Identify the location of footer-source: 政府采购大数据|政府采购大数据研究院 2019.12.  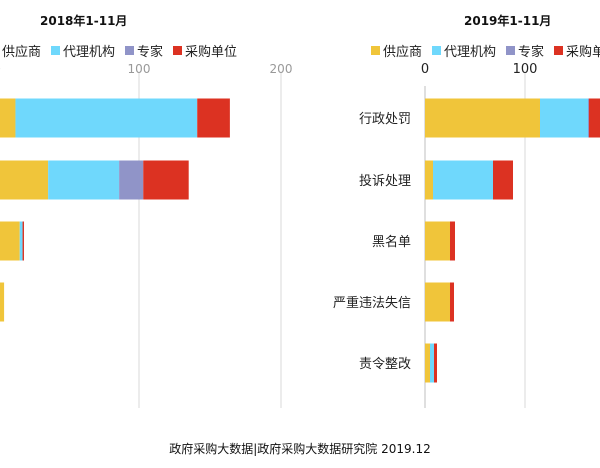
(300, 449).